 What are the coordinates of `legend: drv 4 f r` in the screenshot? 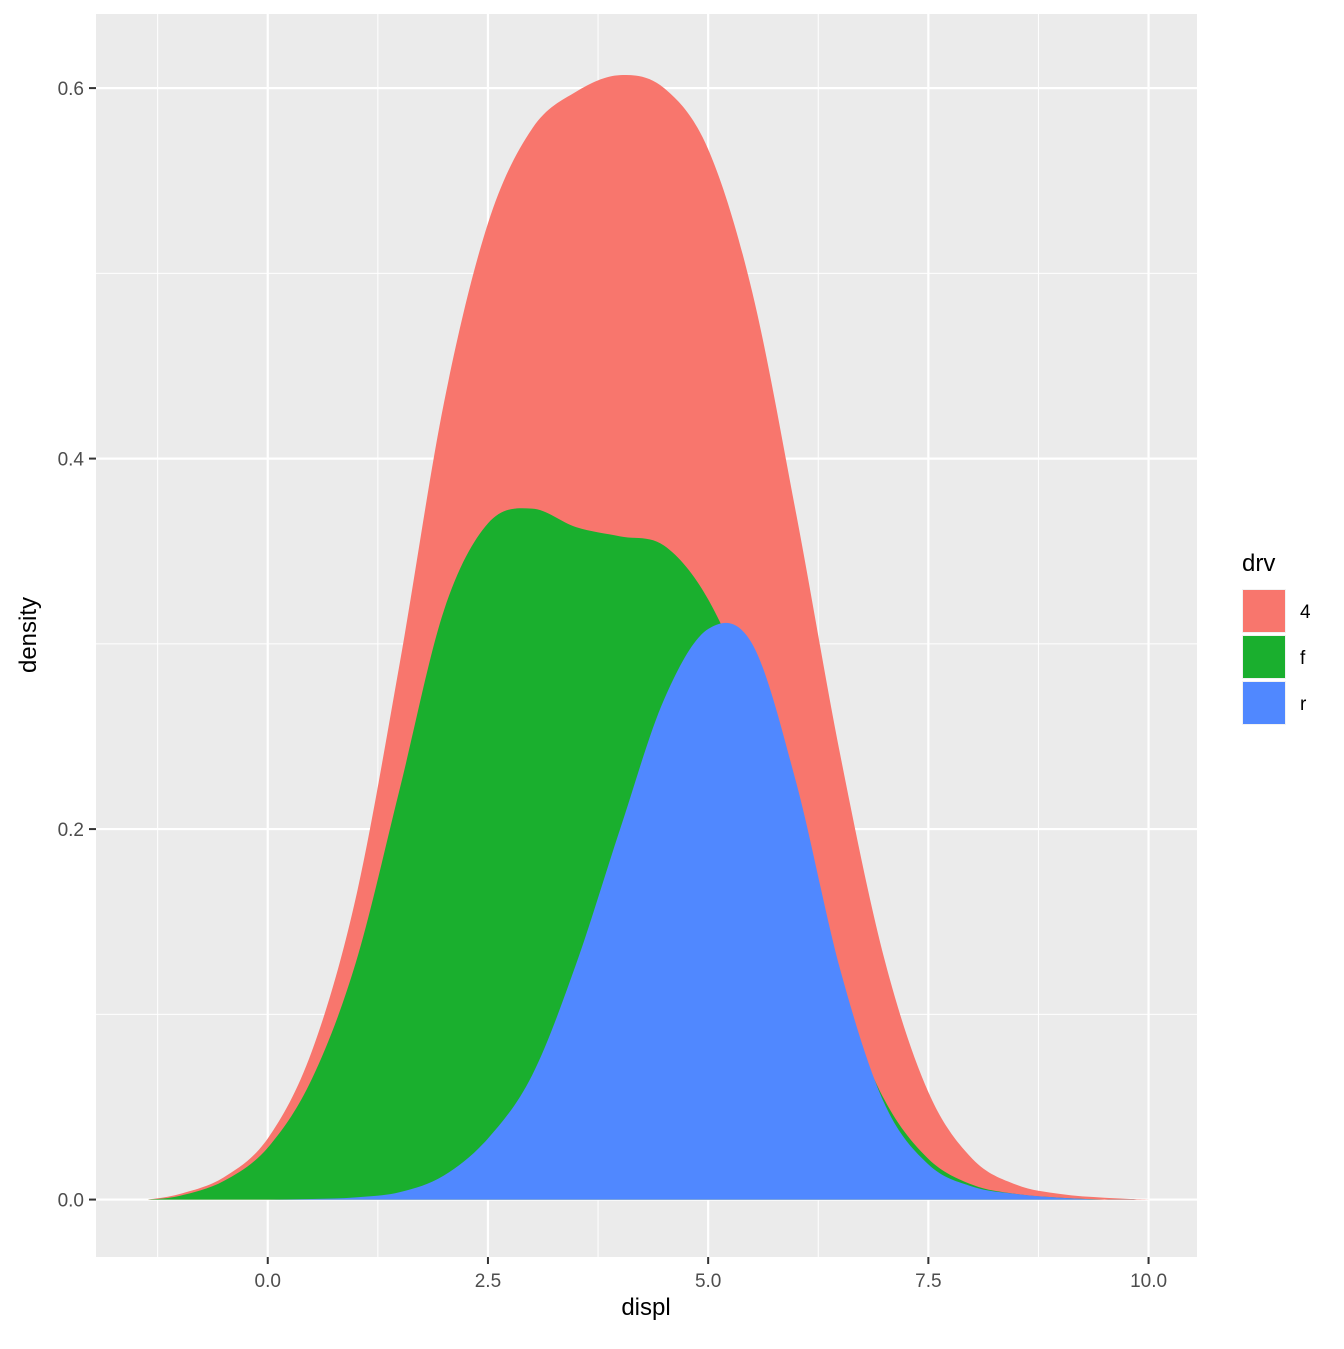 It's located at (1276, 637).